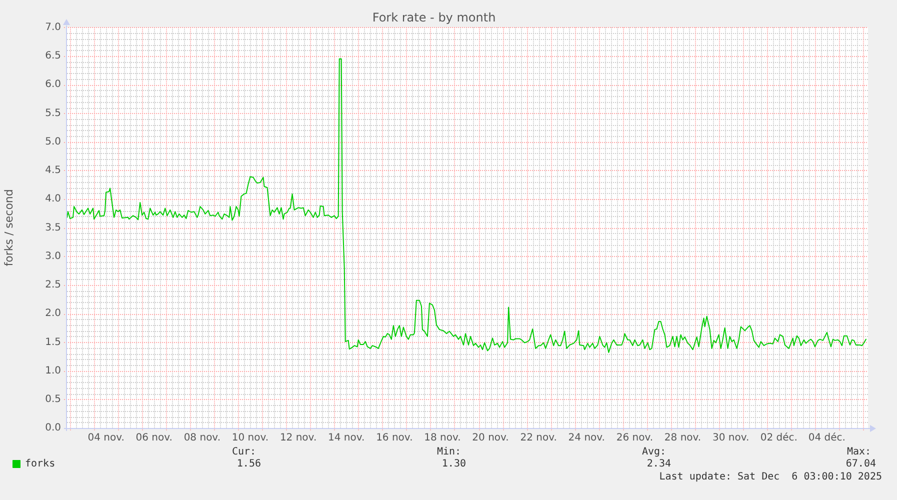  What do you see at coordinates (658, 464) in the screenshot?
I see `text: 2.34` at bounding box center [658, 464].